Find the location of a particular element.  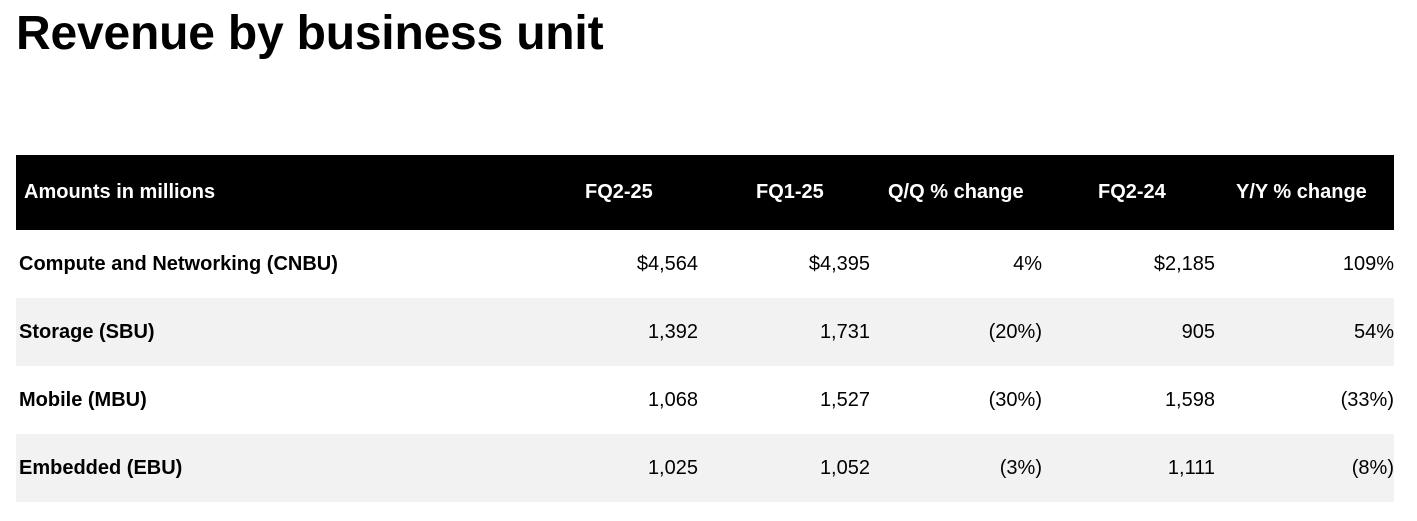

row-label: Mobile (MBU) is located at coordinates (83, 399).